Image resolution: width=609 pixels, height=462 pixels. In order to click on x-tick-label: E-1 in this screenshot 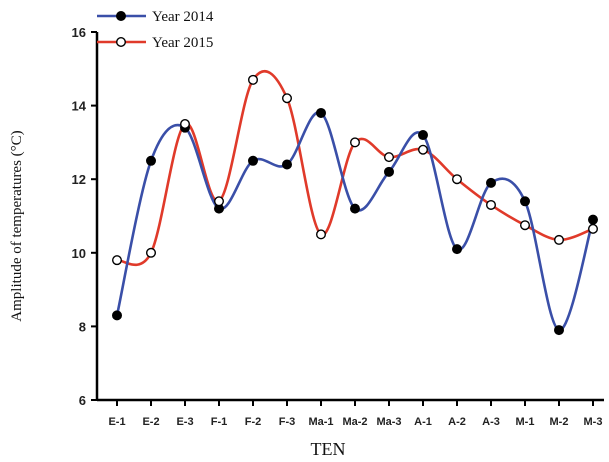, I will do `click(116, 422)`.